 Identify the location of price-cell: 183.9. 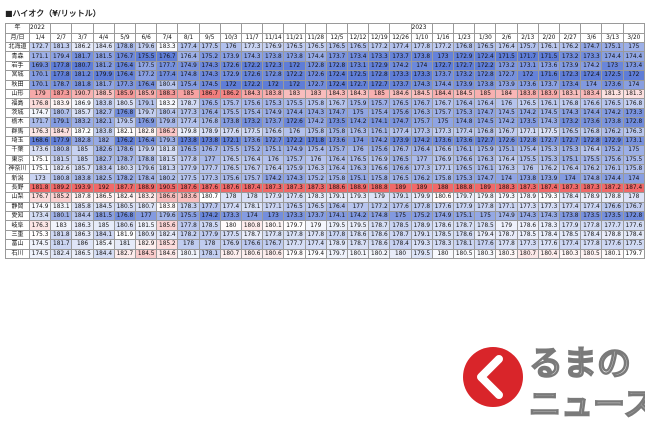
(549, 94).